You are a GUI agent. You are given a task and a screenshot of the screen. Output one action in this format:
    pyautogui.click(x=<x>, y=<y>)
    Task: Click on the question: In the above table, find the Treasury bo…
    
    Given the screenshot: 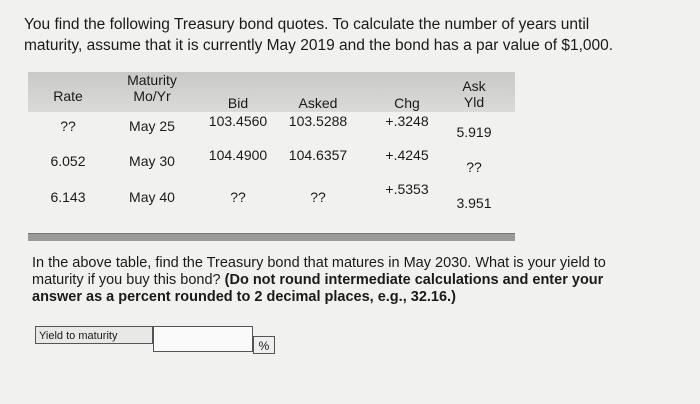 What is the action you would take?
    pyautogui.click(x=337, y=280)
    